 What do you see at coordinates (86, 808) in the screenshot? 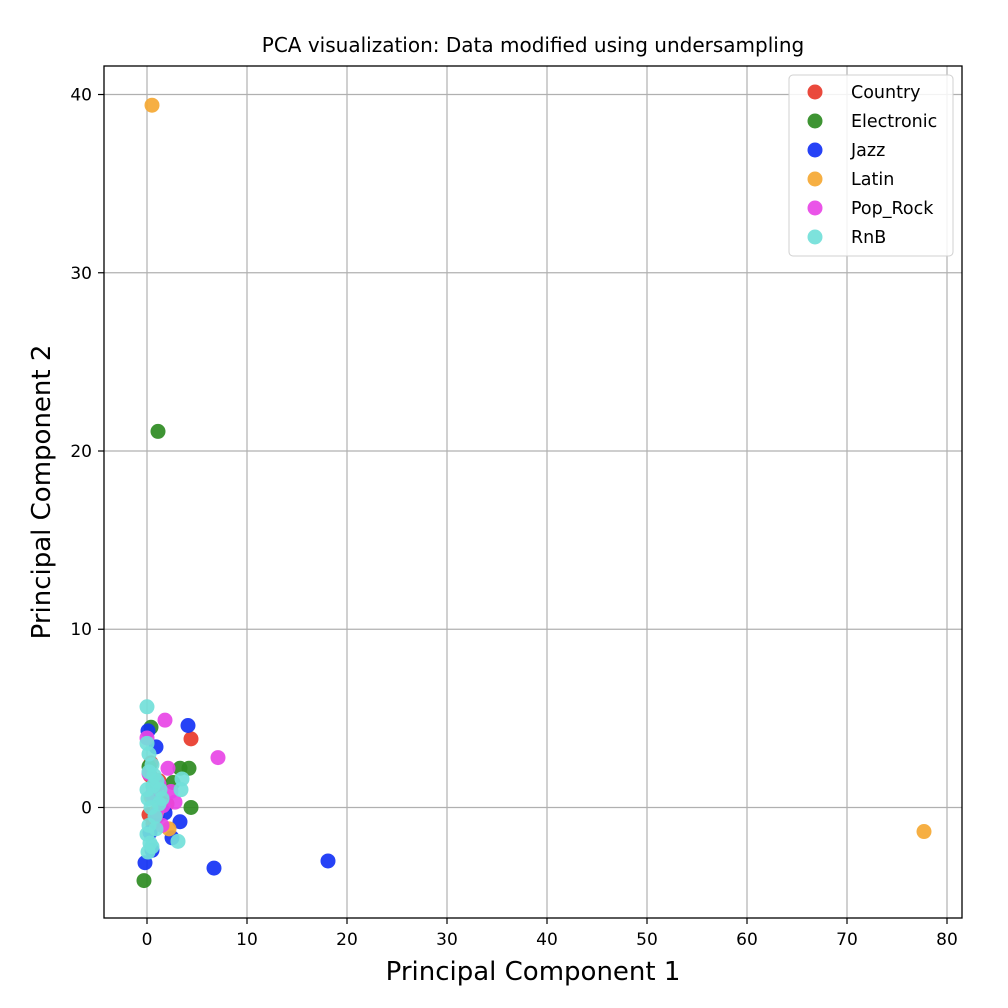
I see `y-tick-label: 0` at bounding box center [86, 808].